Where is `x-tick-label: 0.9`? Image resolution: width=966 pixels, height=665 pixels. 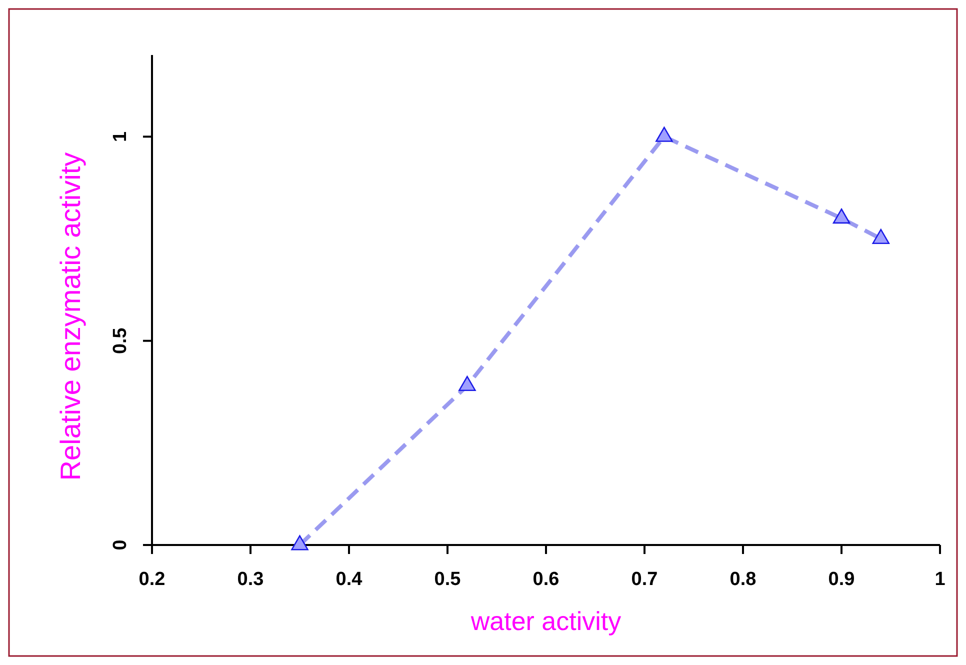 x-tick-label: 0.9 is located at coordinates (841, 579).